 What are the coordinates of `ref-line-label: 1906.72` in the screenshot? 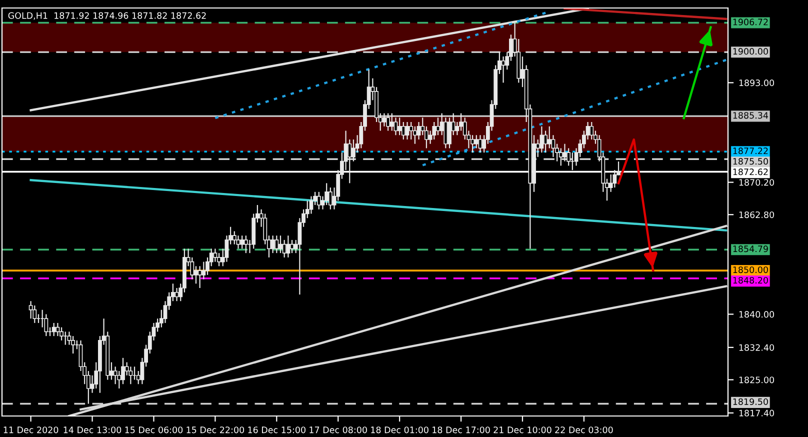 It's located at (750, 22).